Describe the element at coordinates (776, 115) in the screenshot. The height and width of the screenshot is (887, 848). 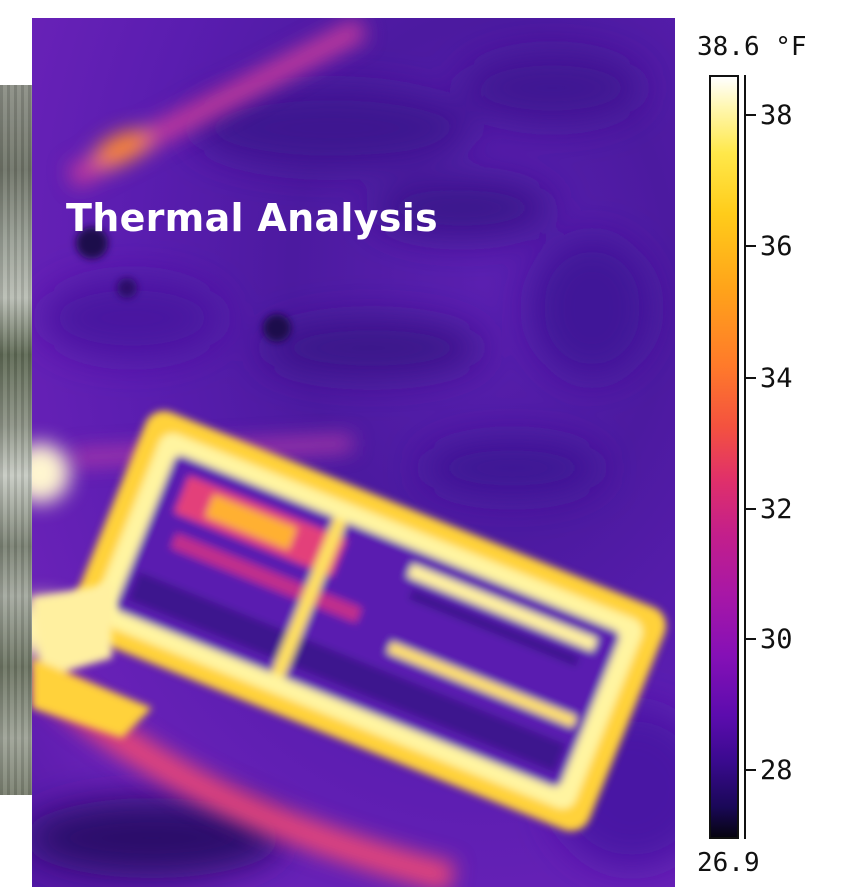
I see `scale-tick-label: 38` at that location.